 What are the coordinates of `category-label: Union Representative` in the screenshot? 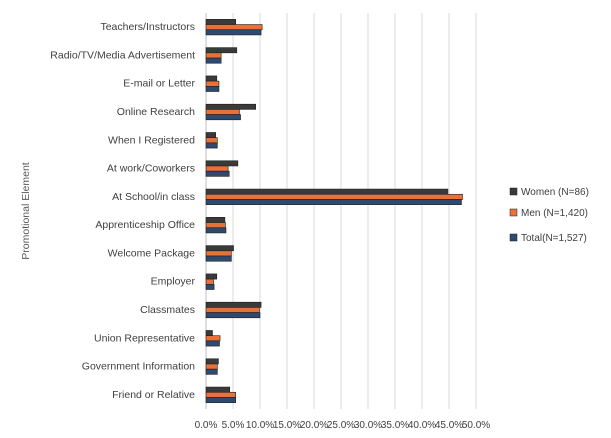 It's located at (144, 338).